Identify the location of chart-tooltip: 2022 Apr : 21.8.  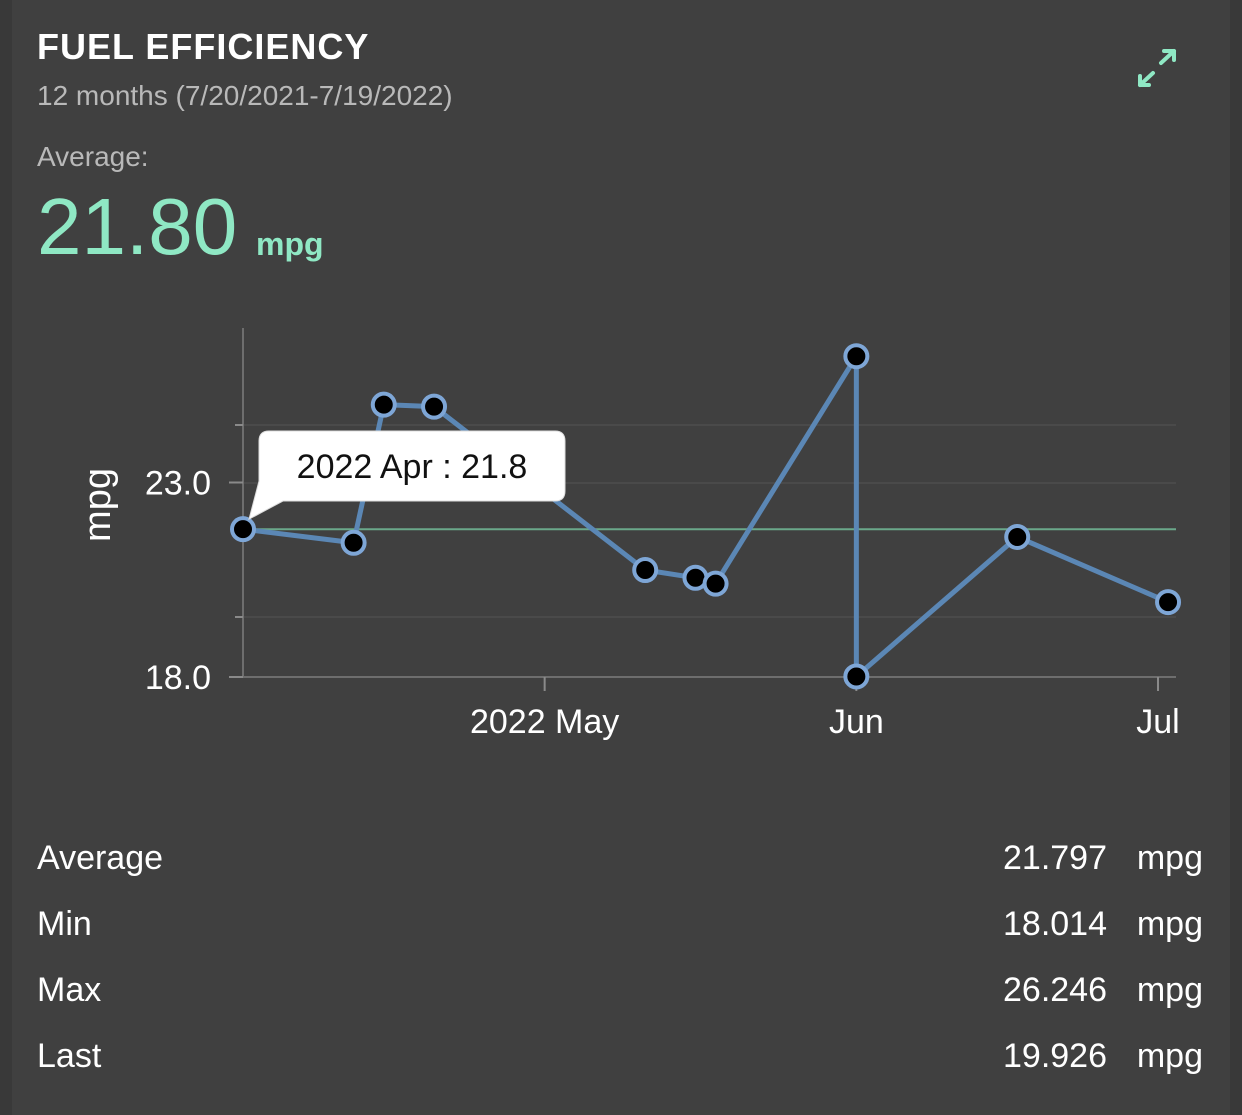
(407, 475).